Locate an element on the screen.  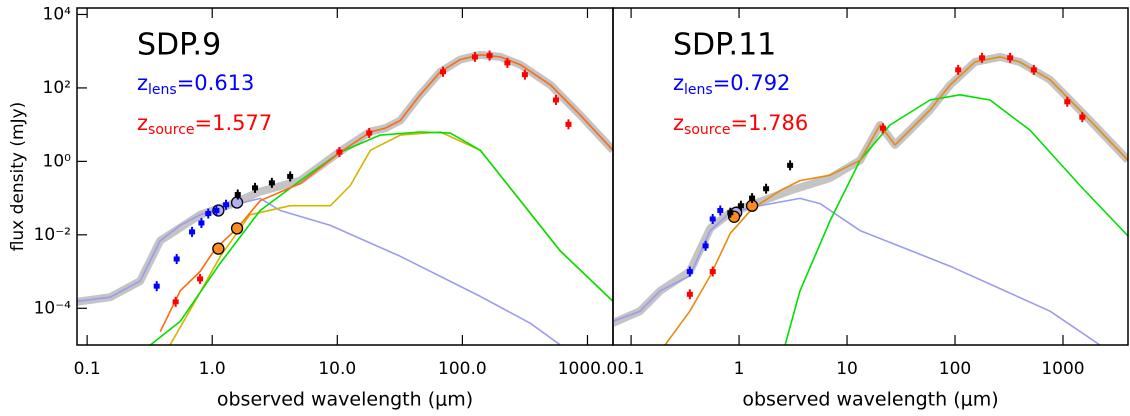
x-tick-label: 1 is located at coordinates (739, 369).